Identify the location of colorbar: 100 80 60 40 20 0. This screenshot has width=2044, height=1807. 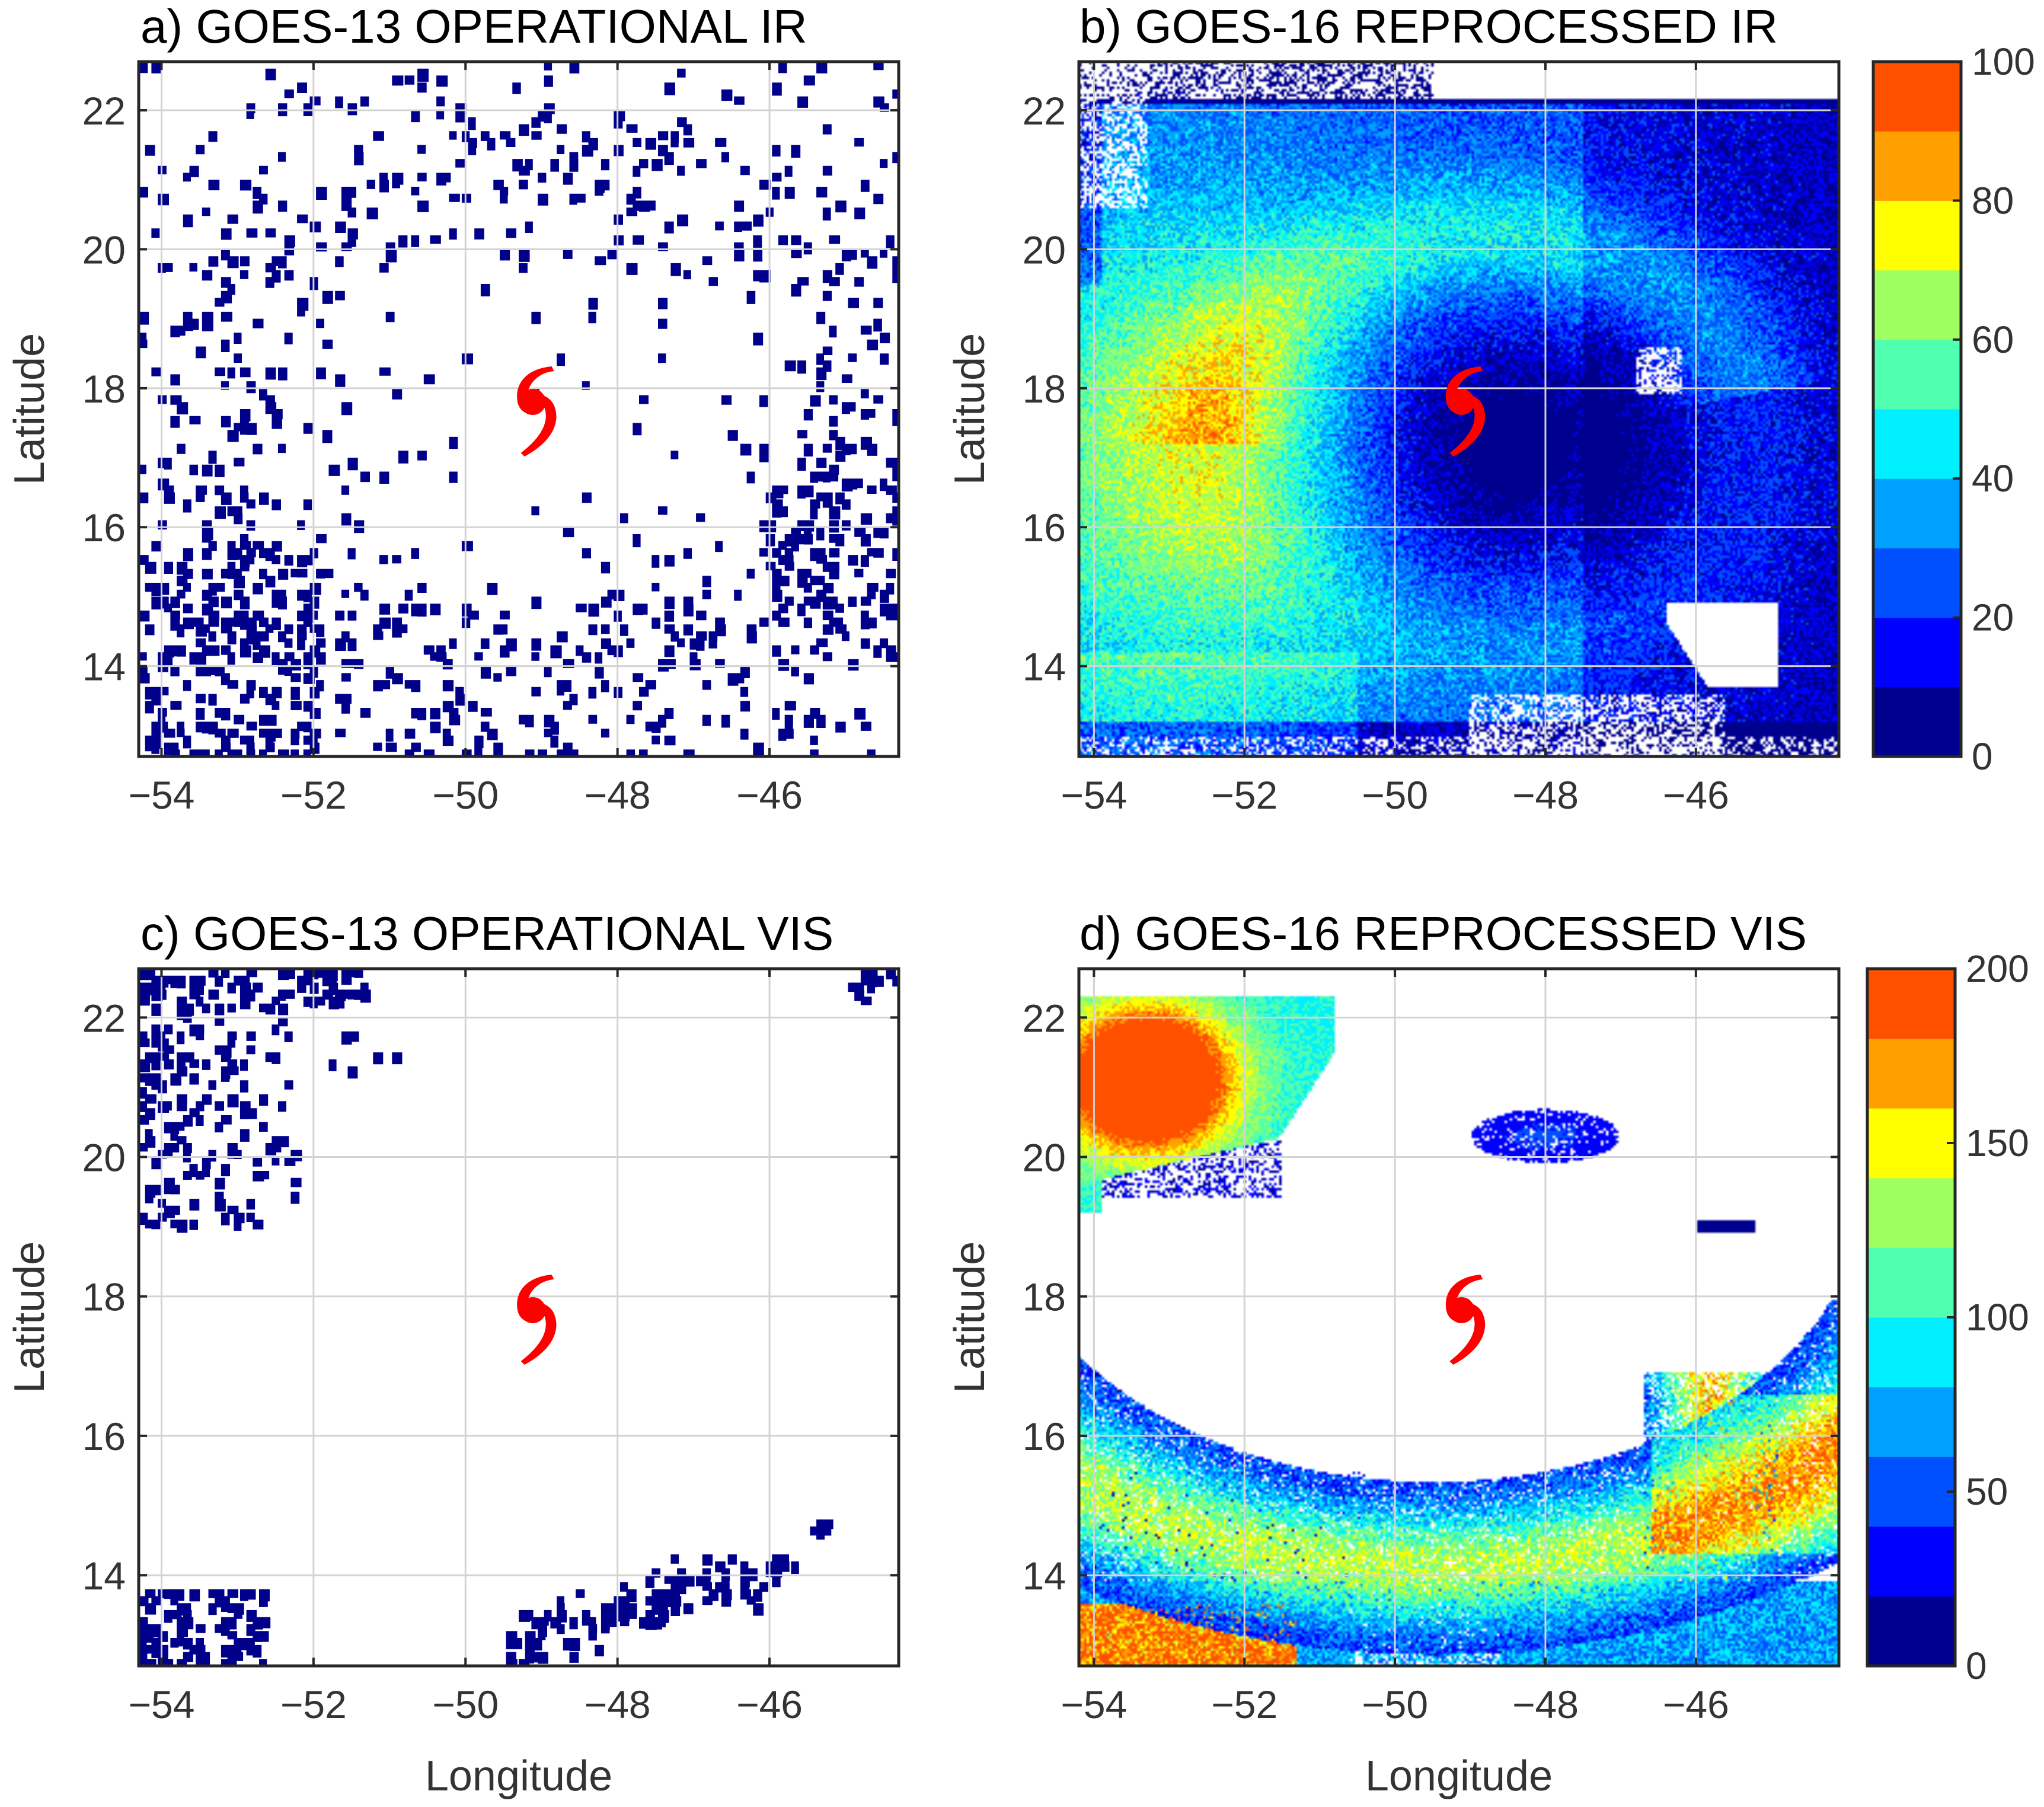
(1953, 409).